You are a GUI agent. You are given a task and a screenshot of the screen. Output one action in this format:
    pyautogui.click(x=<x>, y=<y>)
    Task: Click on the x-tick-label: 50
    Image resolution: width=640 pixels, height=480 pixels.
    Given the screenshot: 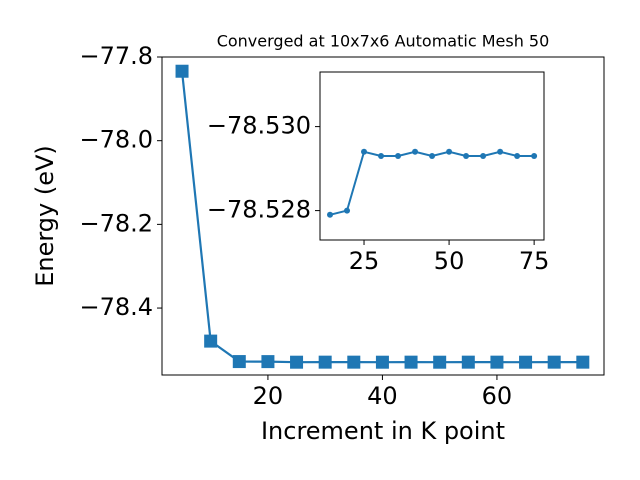 What is the action you would take?
    pyautogui.click(x=449, y=261)
    